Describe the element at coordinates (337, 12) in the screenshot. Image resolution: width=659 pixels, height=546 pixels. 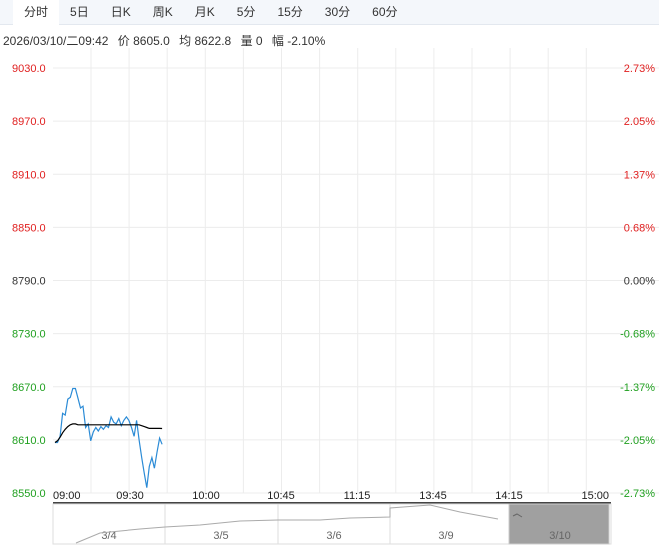
I see `tab-7: 30分` at that location.